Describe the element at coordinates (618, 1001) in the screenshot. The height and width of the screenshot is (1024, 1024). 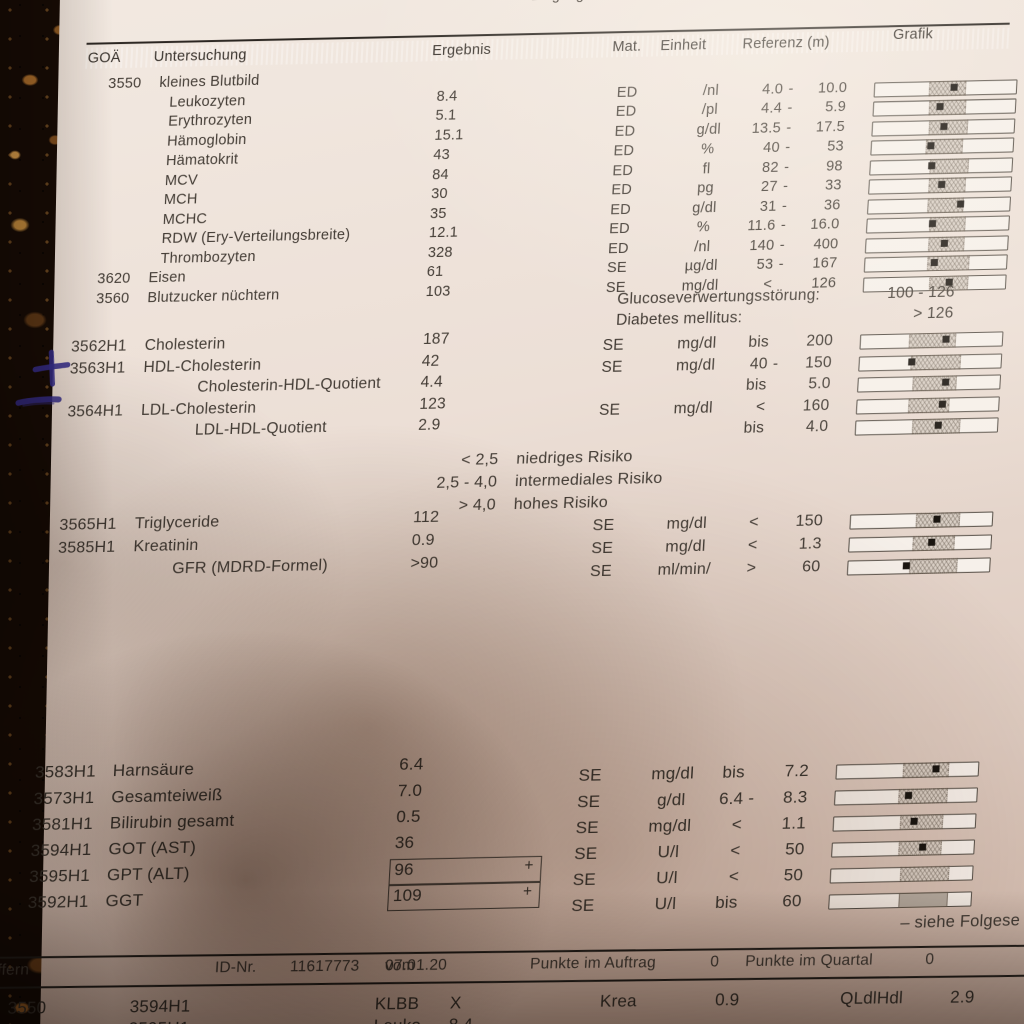
I see `summary-krea-label: Krea` at that location.